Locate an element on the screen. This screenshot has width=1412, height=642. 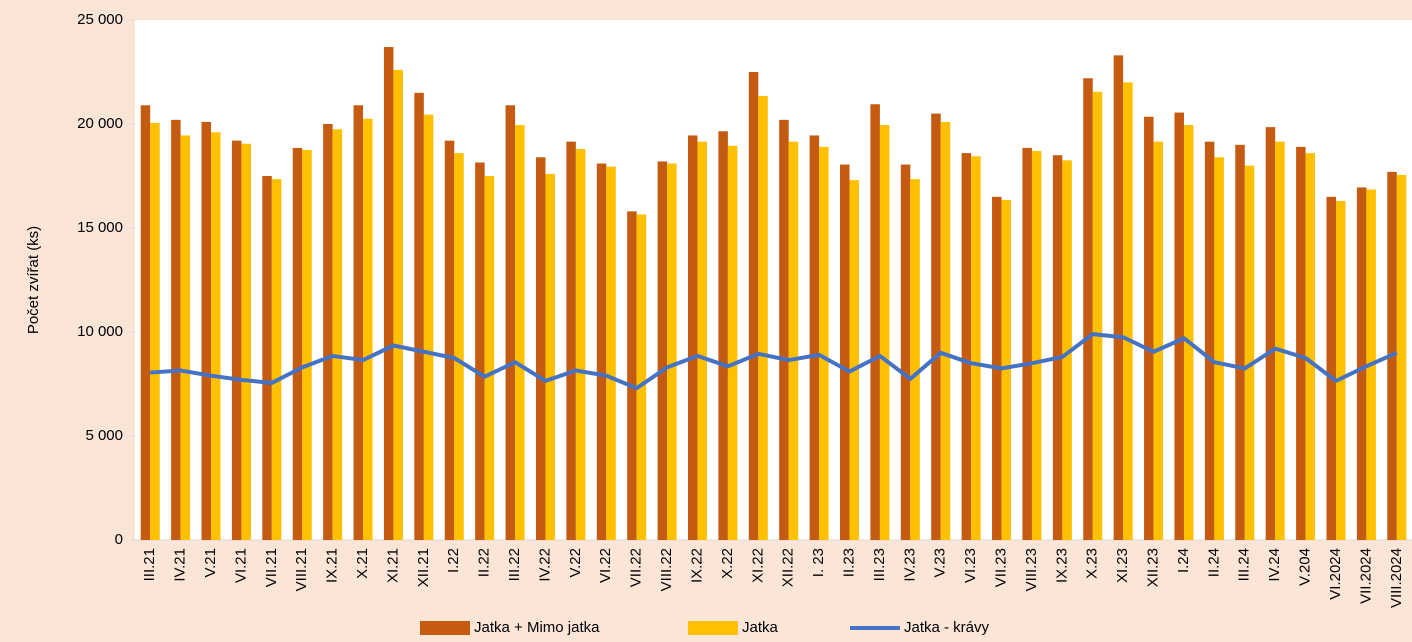
x-tick-label: III.21 is located at coordinates (149, 564).